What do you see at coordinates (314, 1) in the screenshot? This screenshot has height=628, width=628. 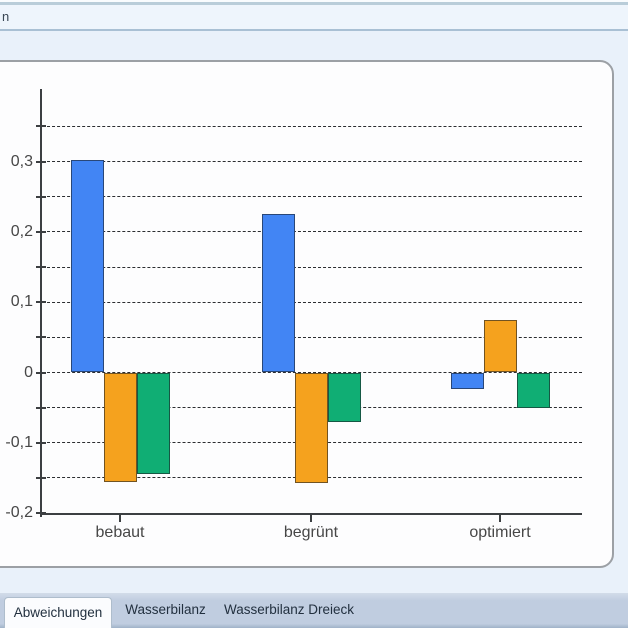 I see `header-highlight-line` at bounding box center [314, 1].